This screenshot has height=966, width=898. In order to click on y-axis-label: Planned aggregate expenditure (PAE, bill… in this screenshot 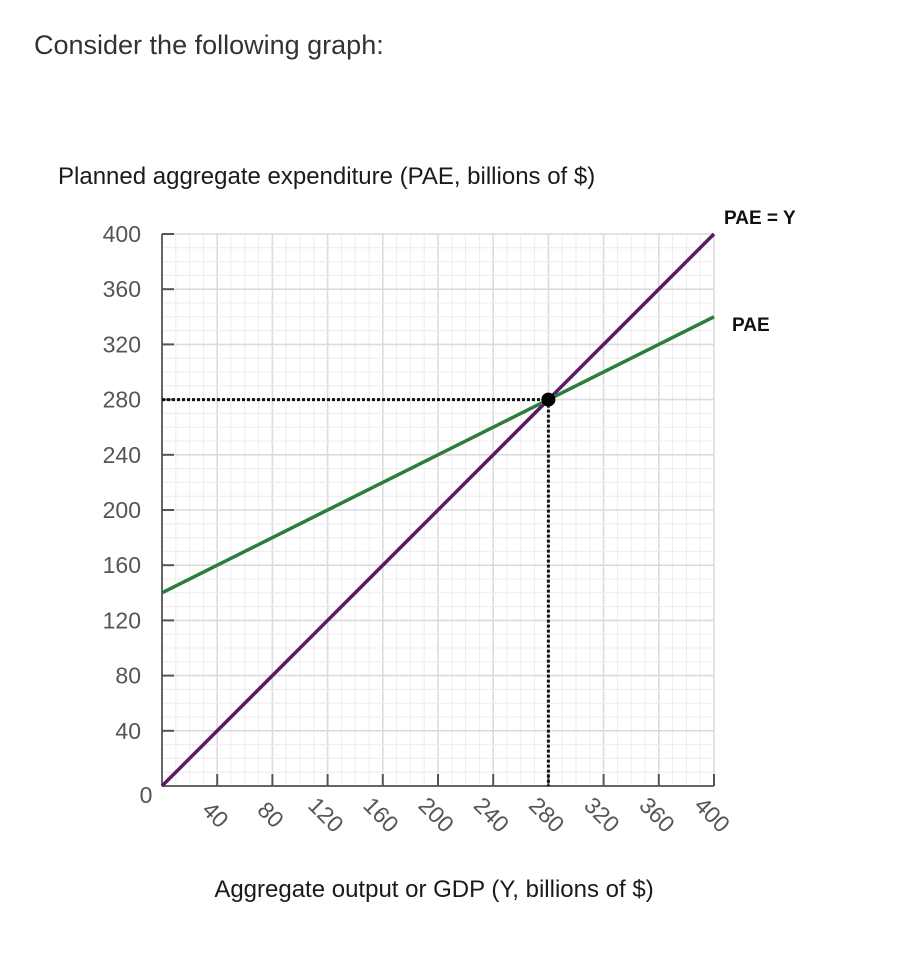, I will do `click(326, 176)`.